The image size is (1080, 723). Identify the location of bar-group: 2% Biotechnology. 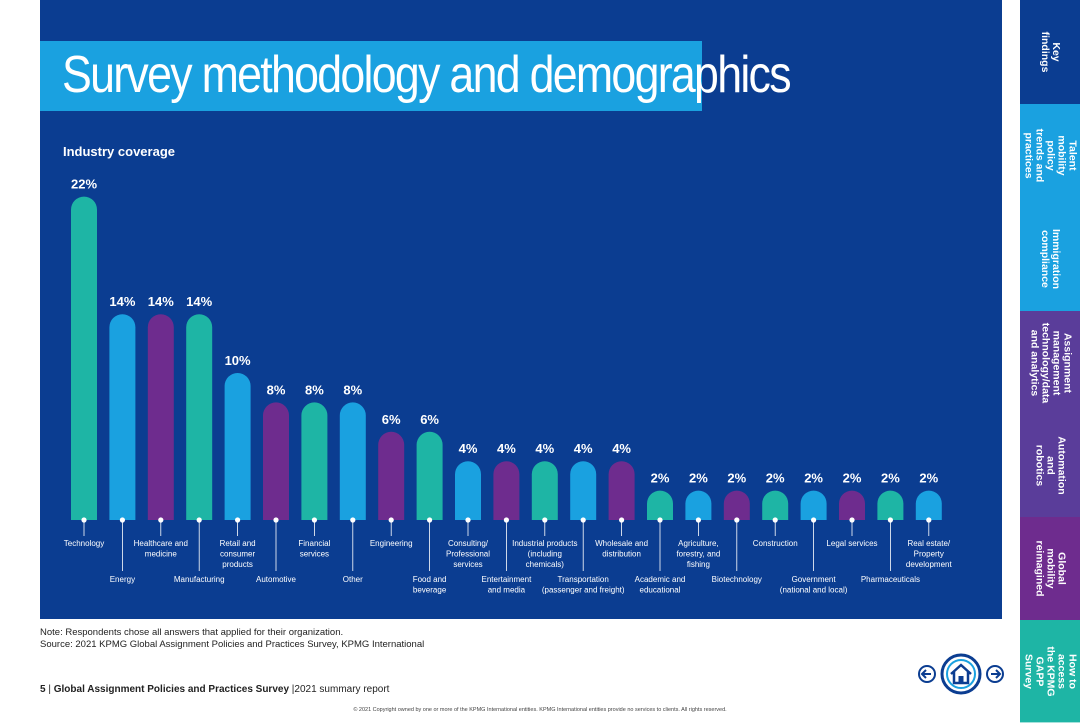
(737, 527).